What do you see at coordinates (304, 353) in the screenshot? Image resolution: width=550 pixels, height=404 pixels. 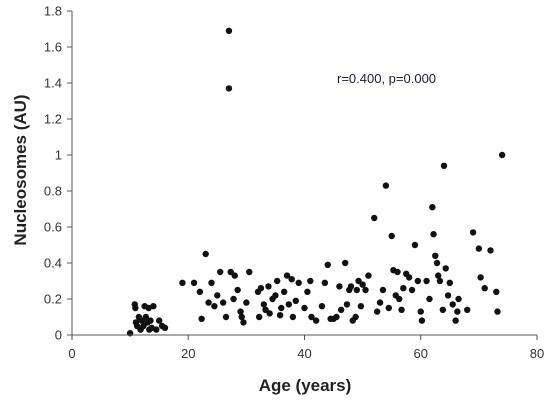 I see `x-tick-label: 40` at bounding box center [304, 353].